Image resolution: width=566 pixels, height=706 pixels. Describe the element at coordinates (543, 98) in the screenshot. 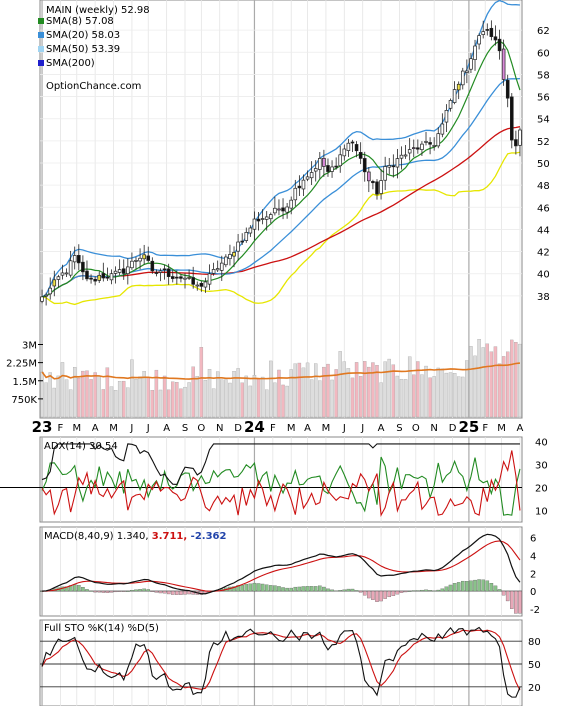

I see `price-tick-label: 56` at that location.